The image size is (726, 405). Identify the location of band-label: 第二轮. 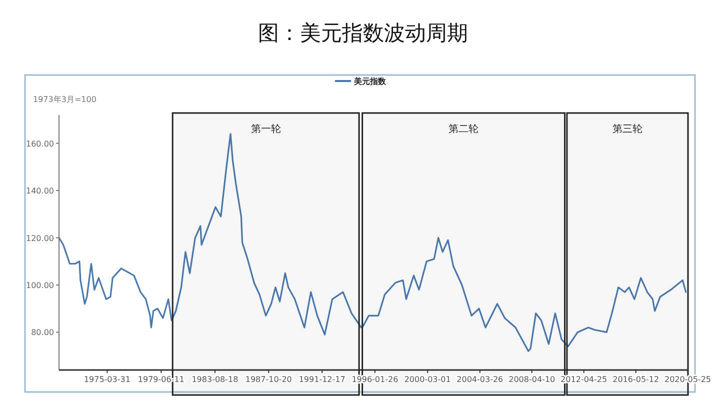
(463, 129).